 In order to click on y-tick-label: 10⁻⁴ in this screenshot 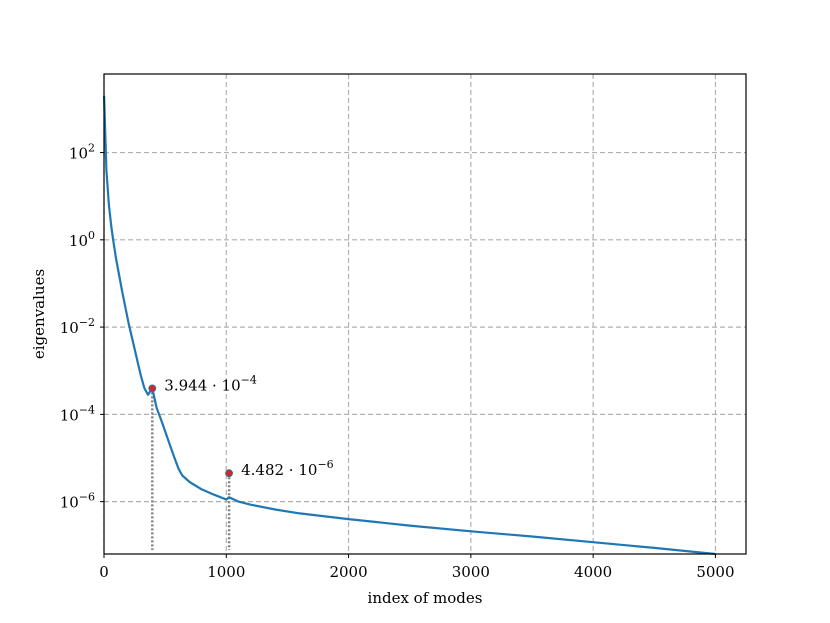, I will do `click(77, 413)`.